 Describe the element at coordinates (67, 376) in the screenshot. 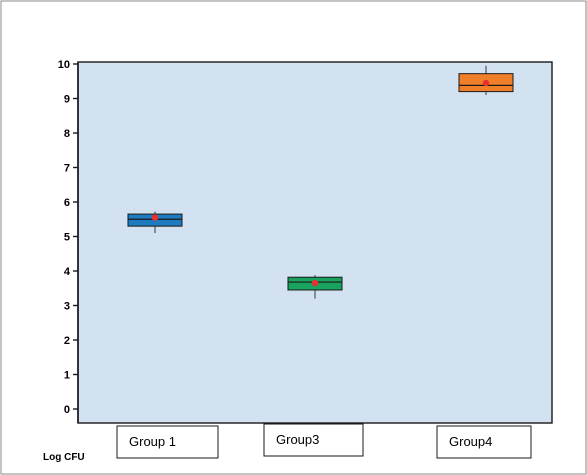

I see `y-tick-label: 1` at that location.